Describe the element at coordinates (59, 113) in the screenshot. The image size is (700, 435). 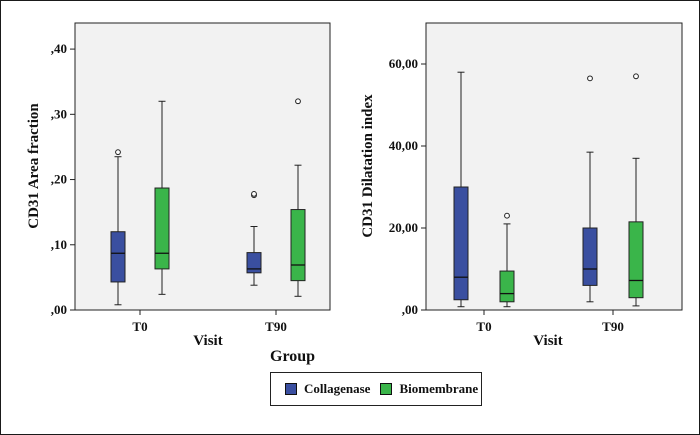
I see `y-tick-label: ,30` at that location.